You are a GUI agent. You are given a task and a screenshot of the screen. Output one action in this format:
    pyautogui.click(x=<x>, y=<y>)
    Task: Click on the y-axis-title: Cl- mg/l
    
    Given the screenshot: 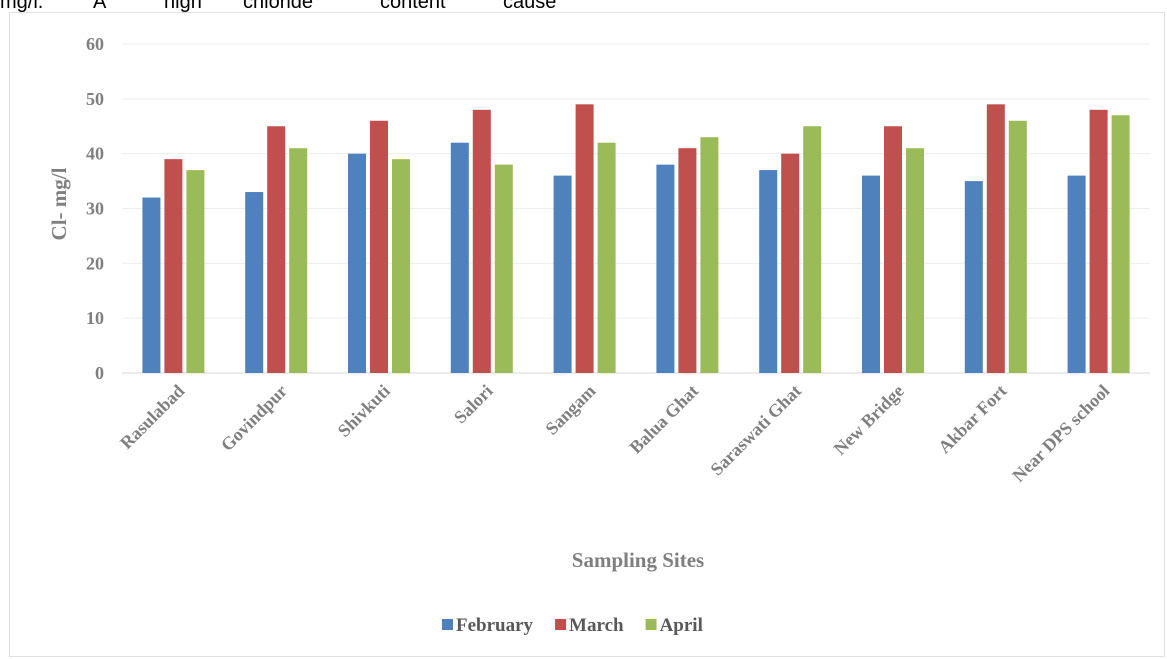 What is the action you would take?
    pyautogui.click(x=59, y=203)
    